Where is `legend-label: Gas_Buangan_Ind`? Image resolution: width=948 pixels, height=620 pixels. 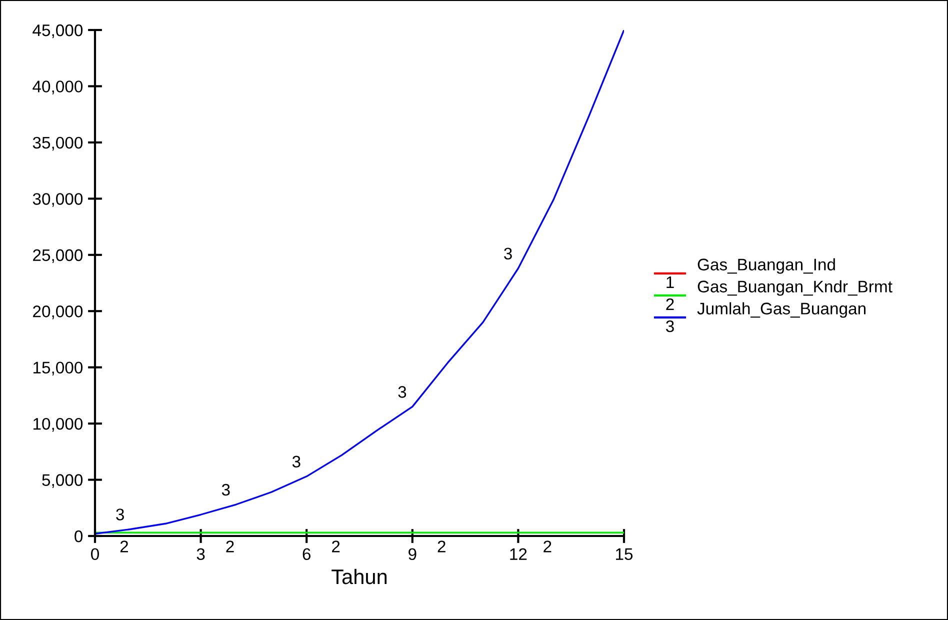 legend-label: Gas_Buangan_Ind is located at coordinates (766, 266).